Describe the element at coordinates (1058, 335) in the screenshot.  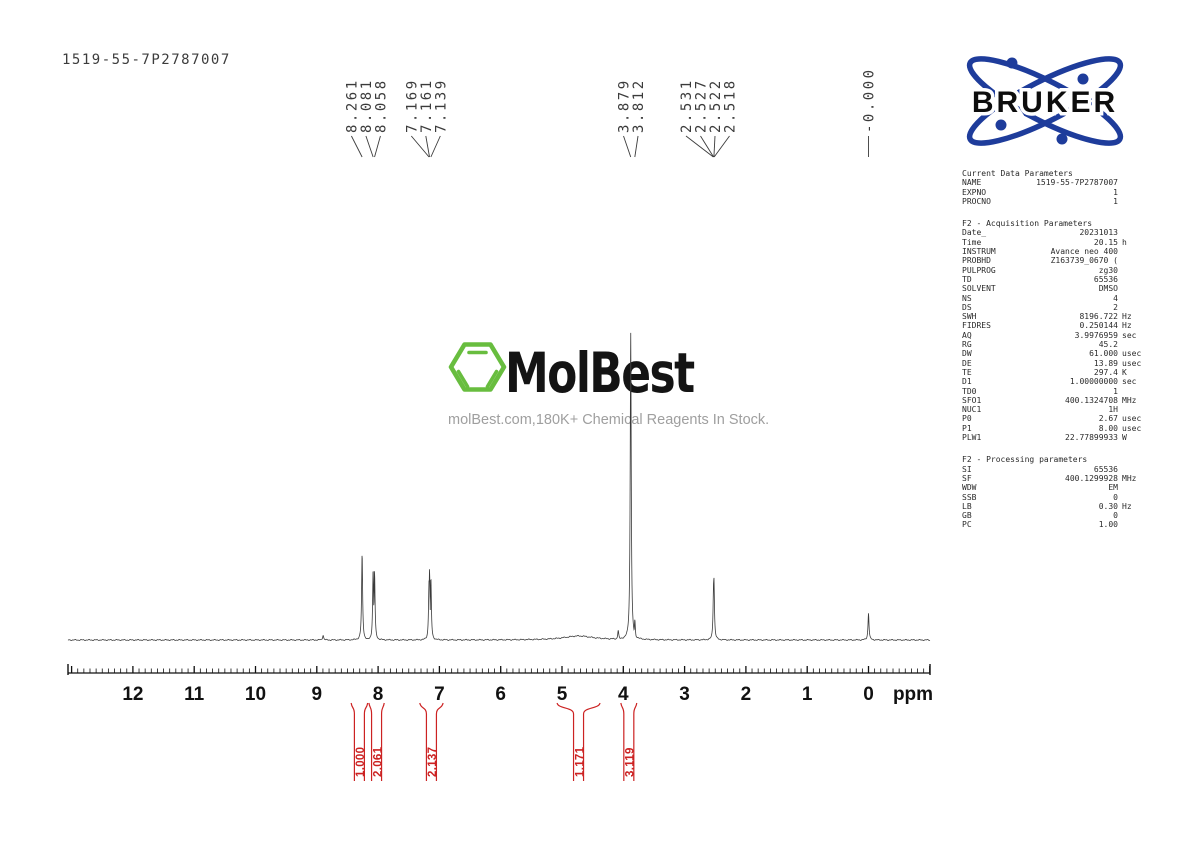
I see `parameter-row: AQ 3.9976959 sec` at that location.